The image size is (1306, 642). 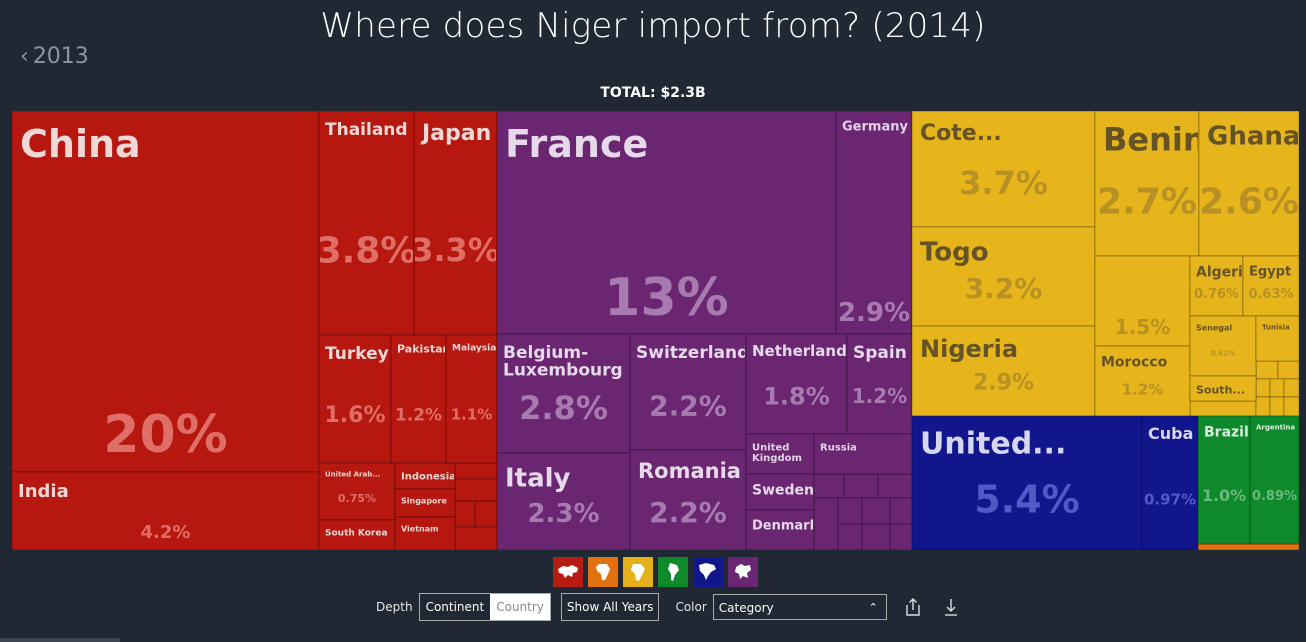 What do you see at coordinates (1170, 482) in the screenshot?
I see `treemap-cell-cuba: Cuba 0.97%` at bounding box center [1170, 482].